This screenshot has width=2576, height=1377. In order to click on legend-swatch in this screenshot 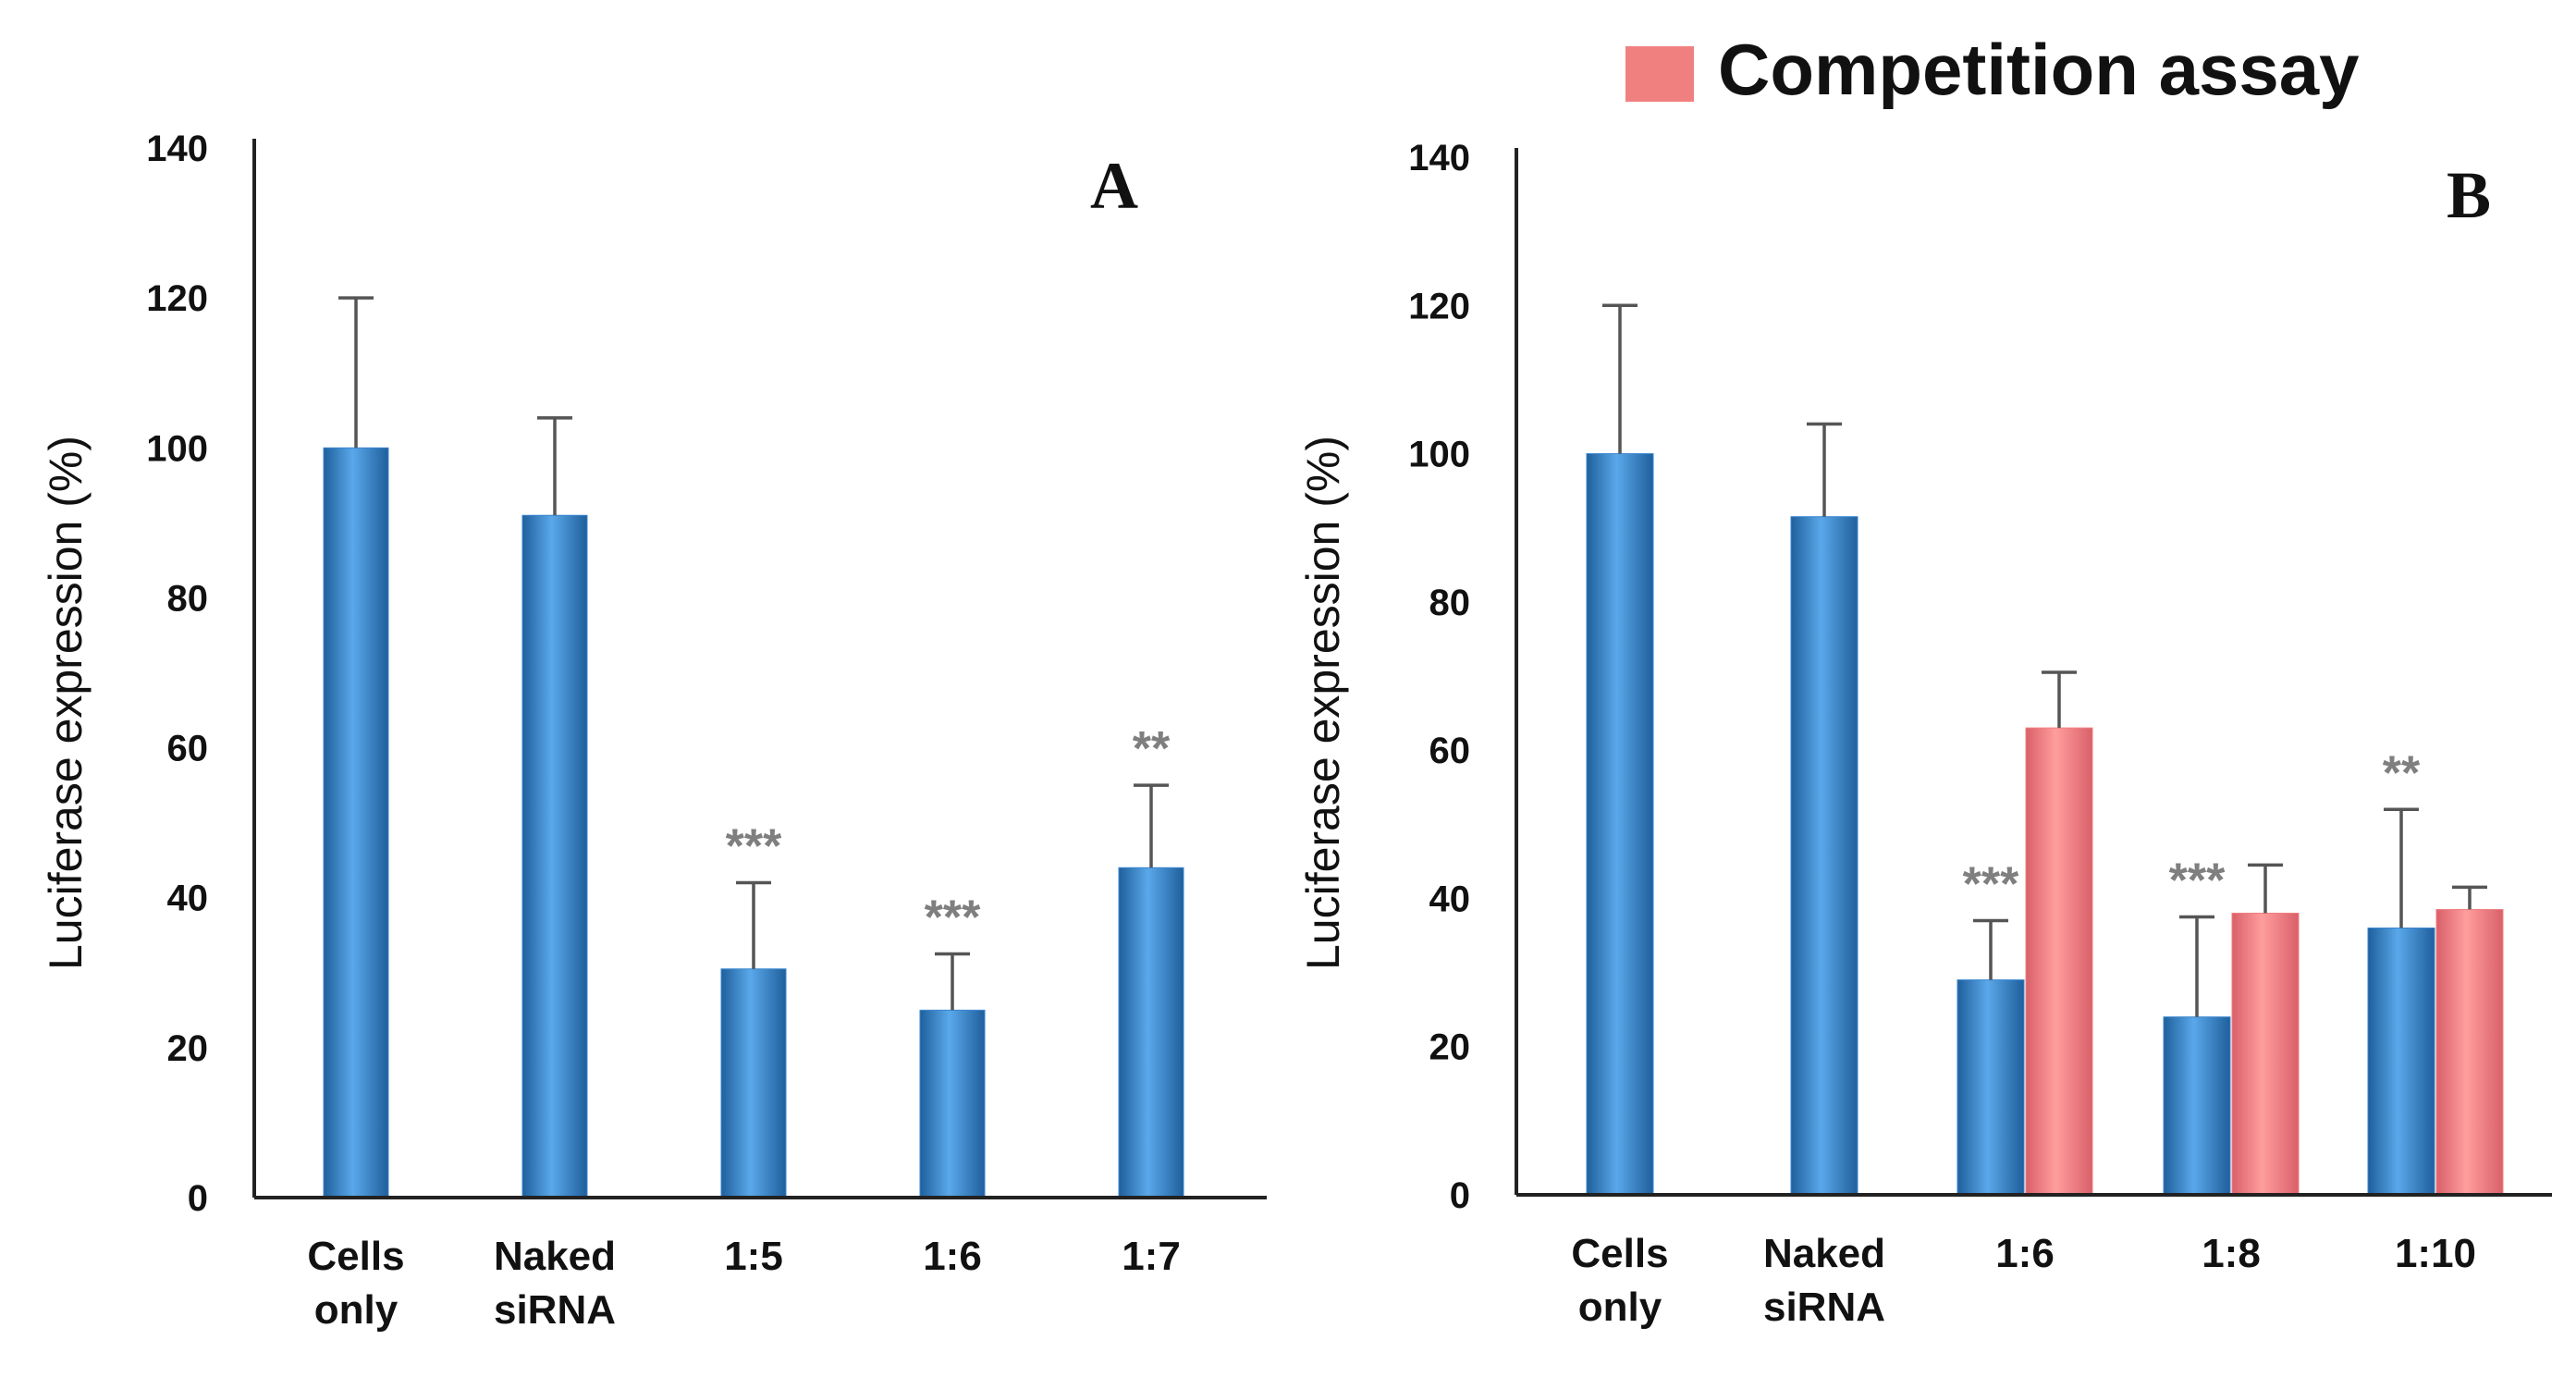, I will do `click(1659, 74)`.